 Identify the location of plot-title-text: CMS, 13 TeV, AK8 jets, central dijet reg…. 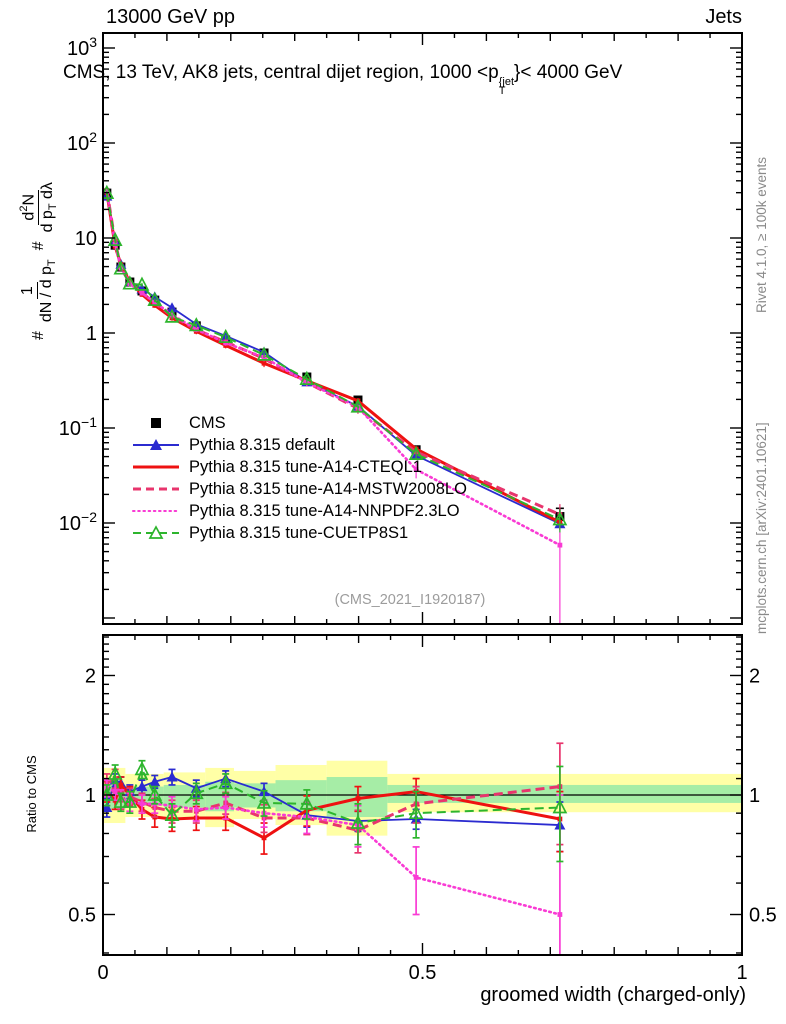
(281, 72).